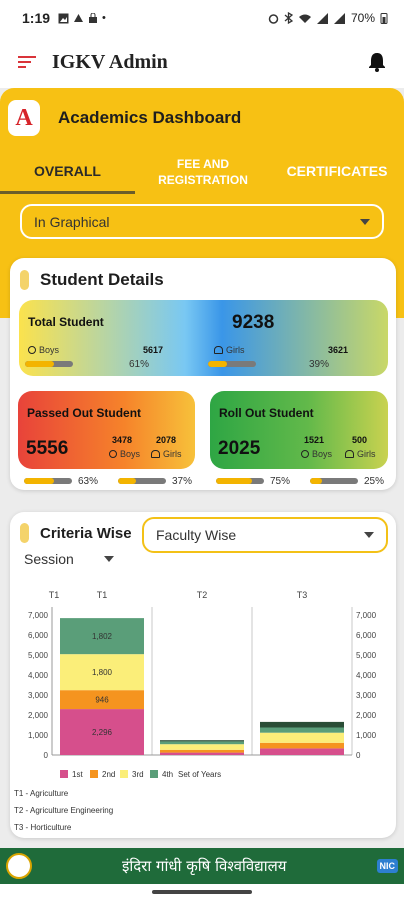  Describe the element at coordinates (138, 774) in the screenshot. I see `legend-label: 3rd` at that location.